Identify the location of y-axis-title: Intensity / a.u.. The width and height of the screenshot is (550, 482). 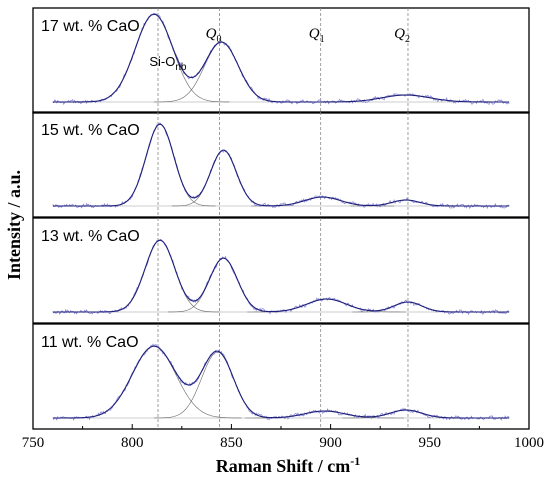
(14, 225).